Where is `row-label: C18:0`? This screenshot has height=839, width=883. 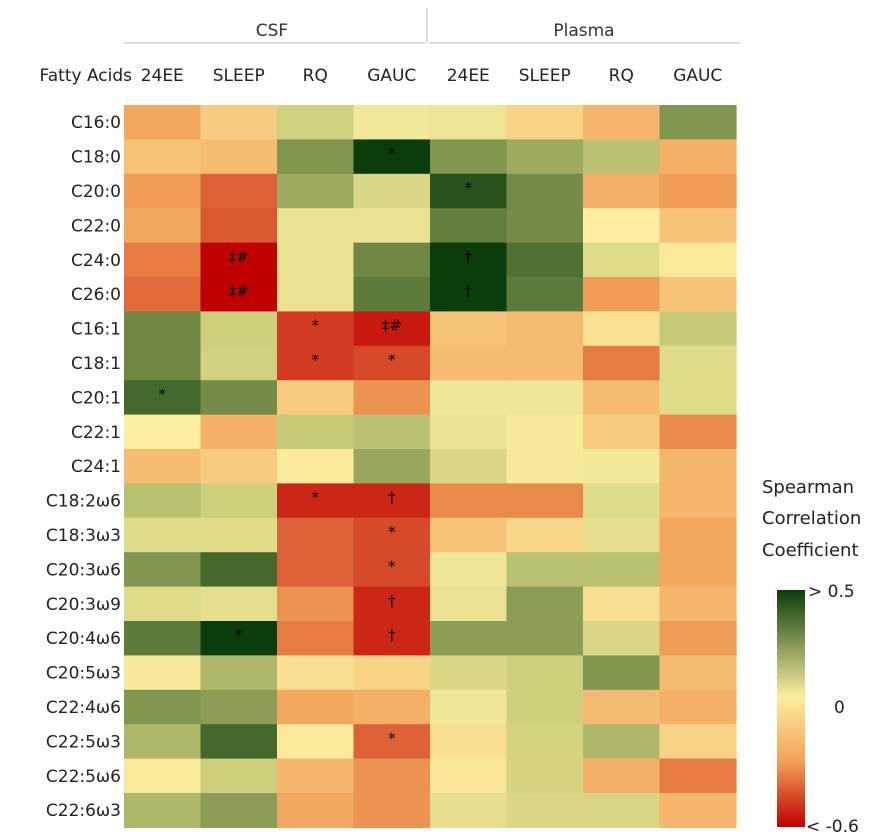 row-label: C18:0 is located at coordinates (96, 158).